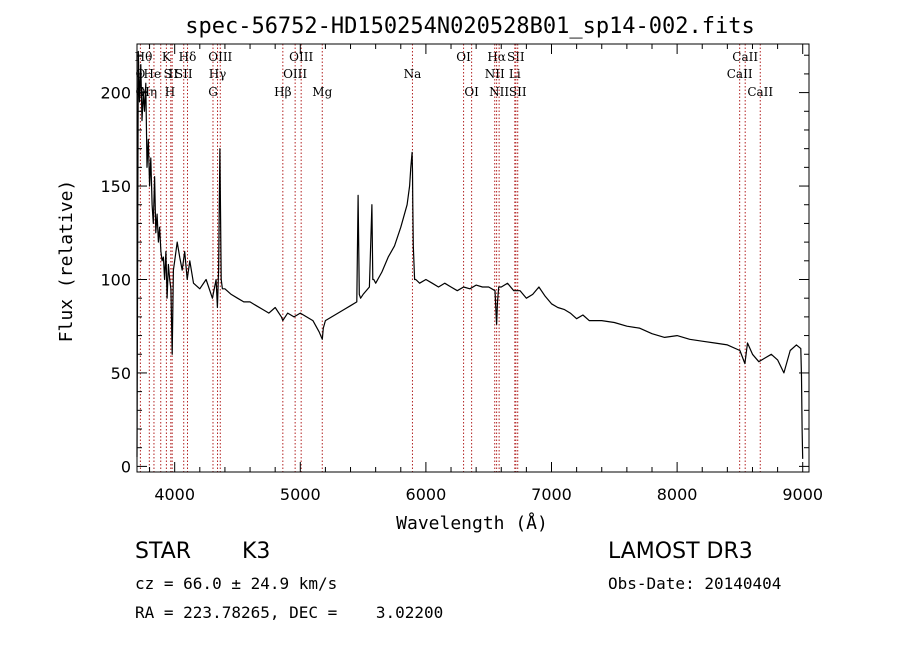 The width and height of the screenshot is (900, 649). What do you see at coordinates (496, 57) in the screenshot?
I see `spectral-line-label: Hα` at bounding box center [496, 57].